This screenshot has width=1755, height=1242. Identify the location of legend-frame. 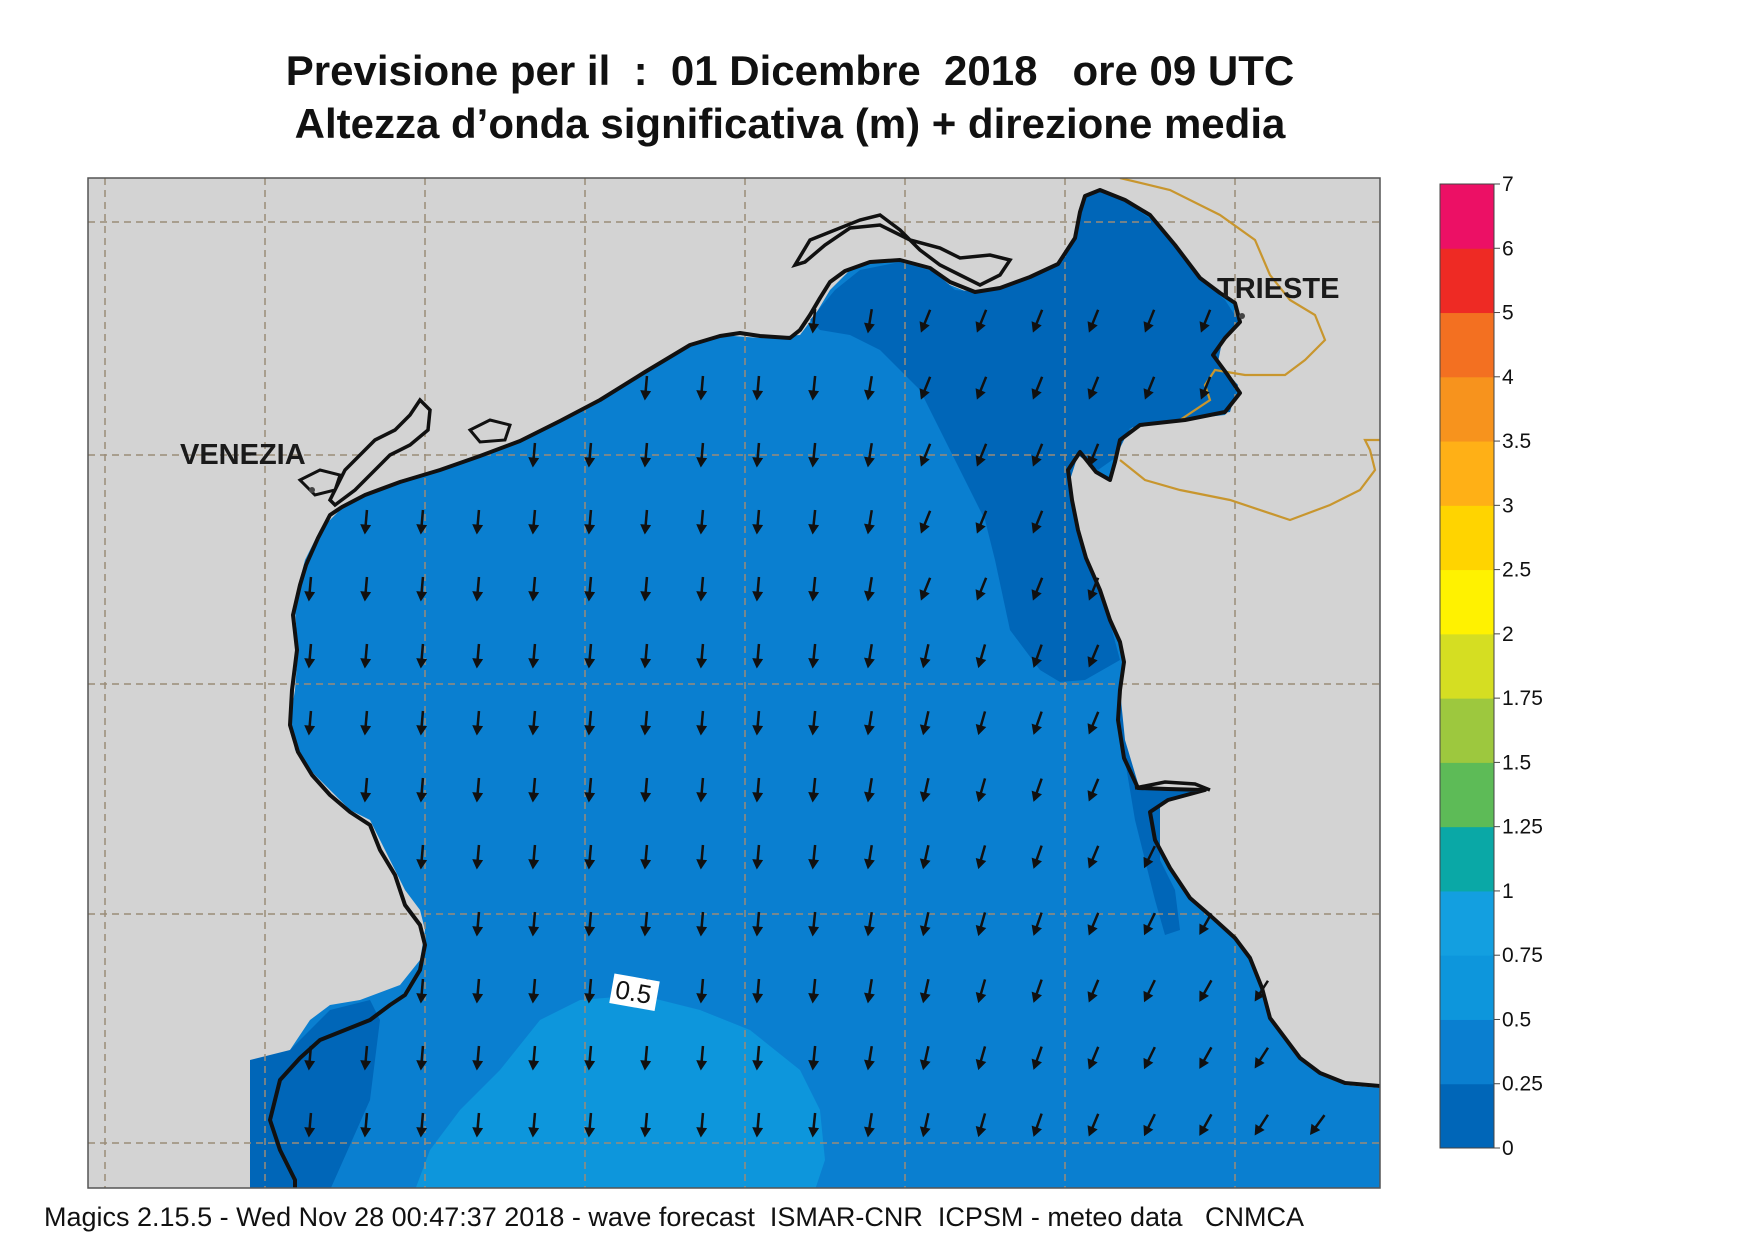
(1467, 666).